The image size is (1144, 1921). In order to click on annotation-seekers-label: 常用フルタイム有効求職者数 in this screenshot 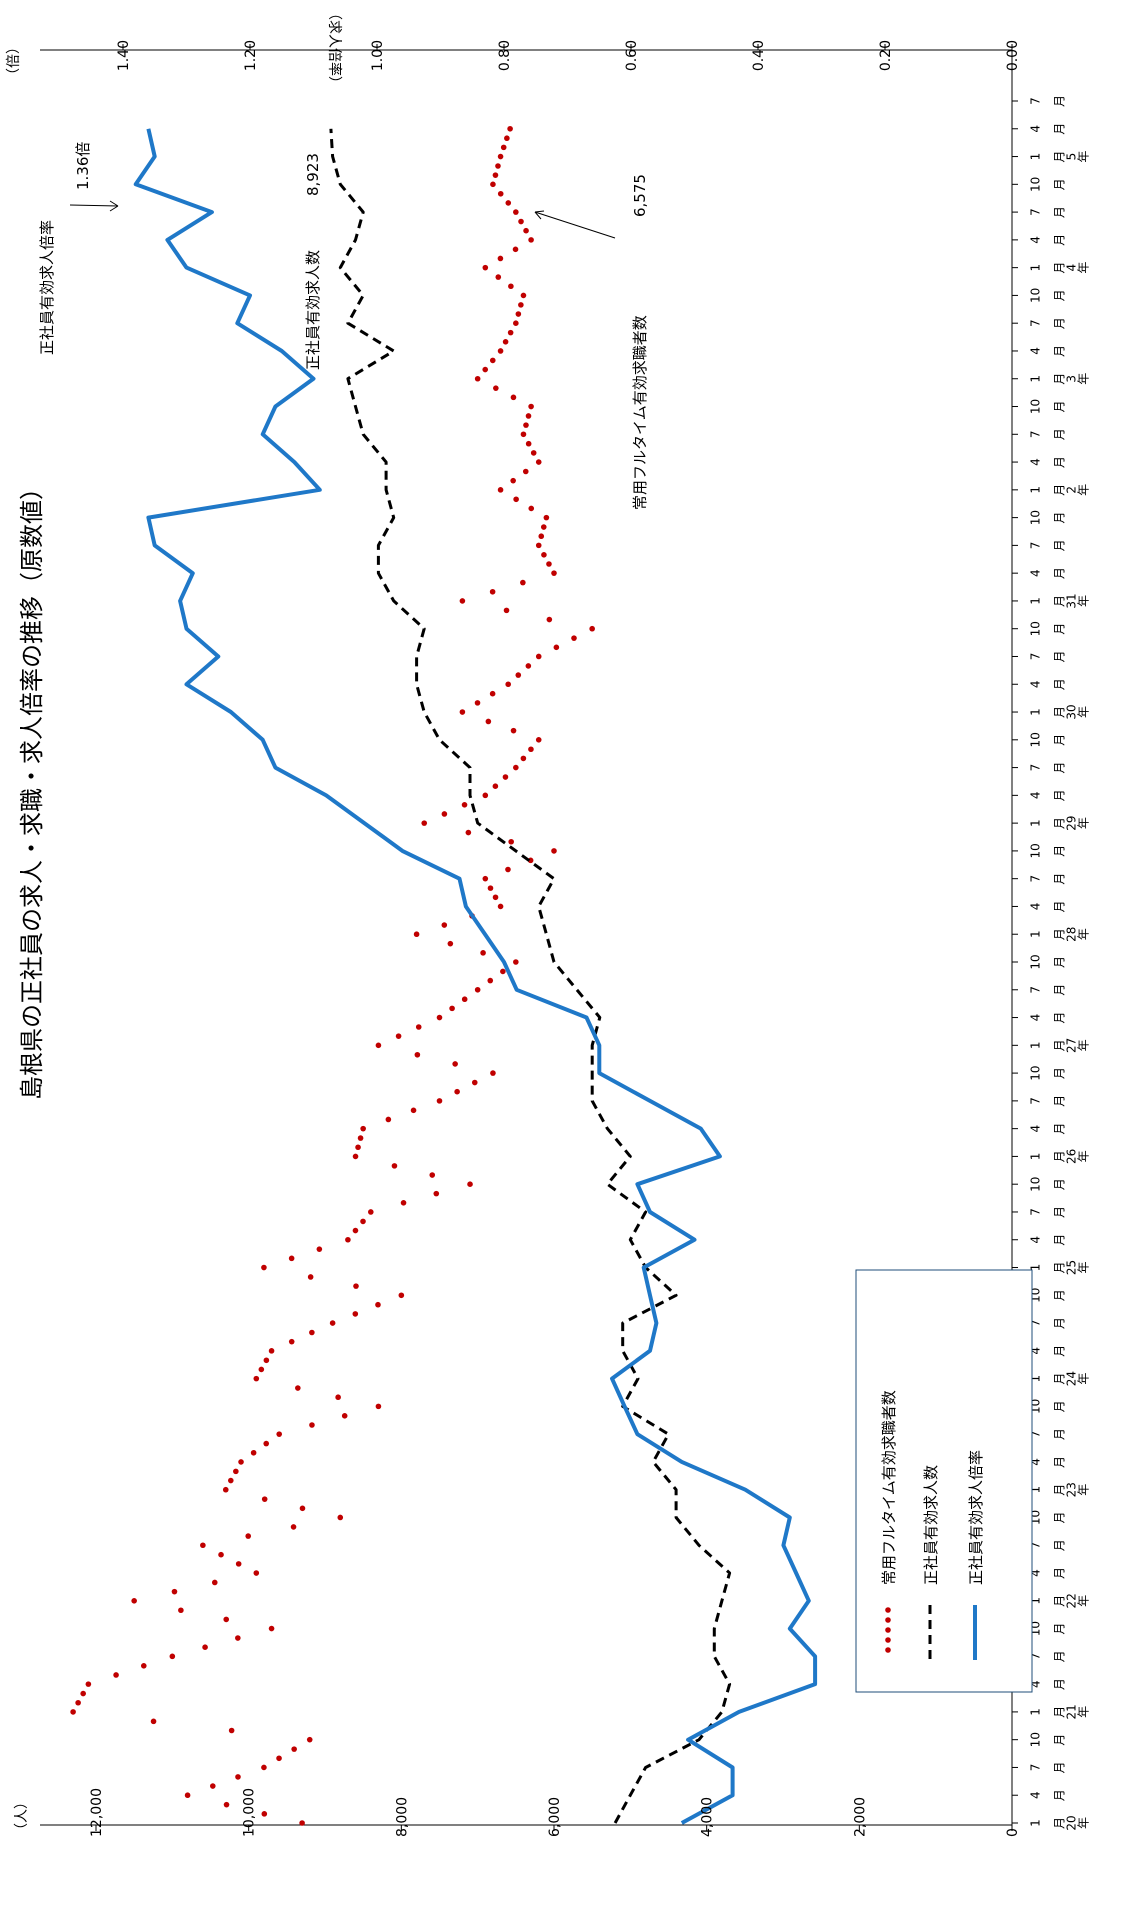, I will do `click(640, 412)`.